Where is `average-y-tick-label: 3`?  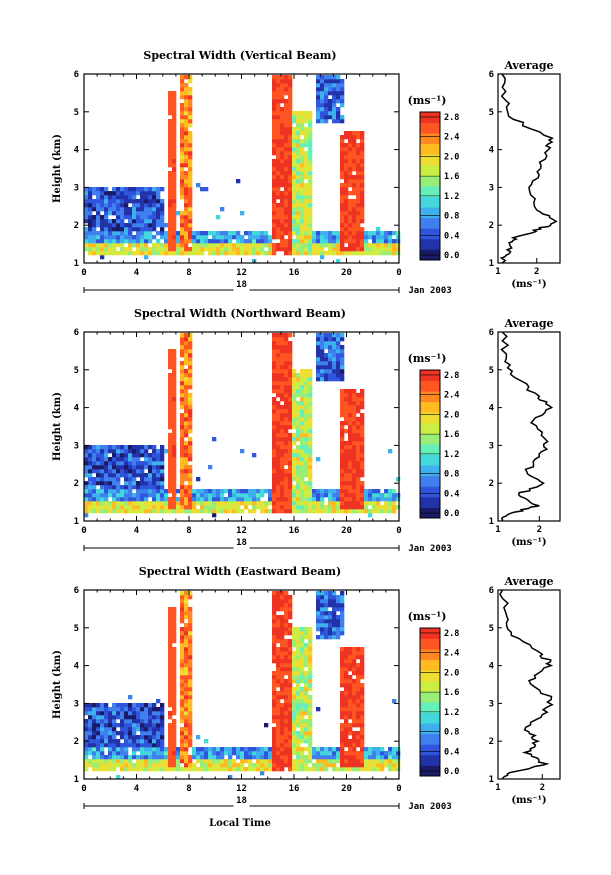 average-y-tick-label: 3 is located at coordinates (491, 704).